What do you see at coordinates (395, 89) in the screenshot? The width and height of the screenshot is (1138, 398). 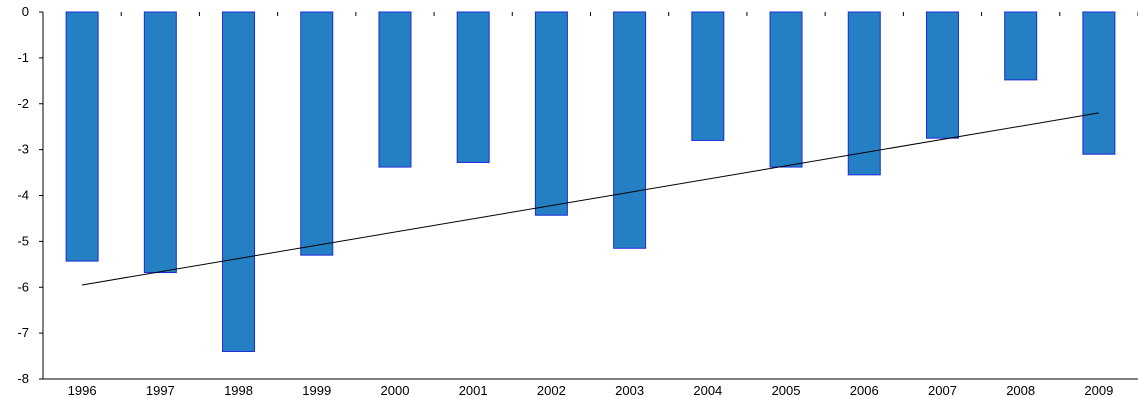 I see `bar-2000` at bounding box center [395, 89].